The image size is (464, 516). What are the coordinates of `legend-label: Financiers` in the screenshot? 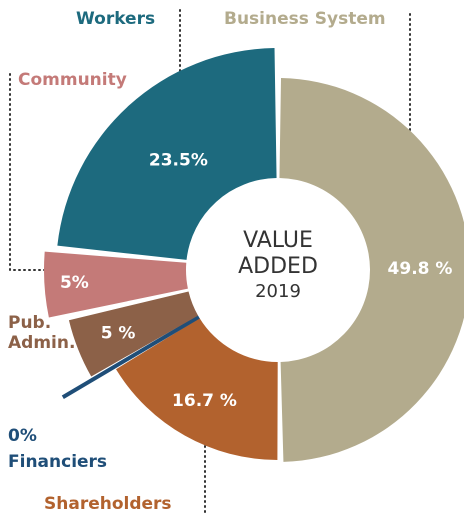 It's located at (58, 462).